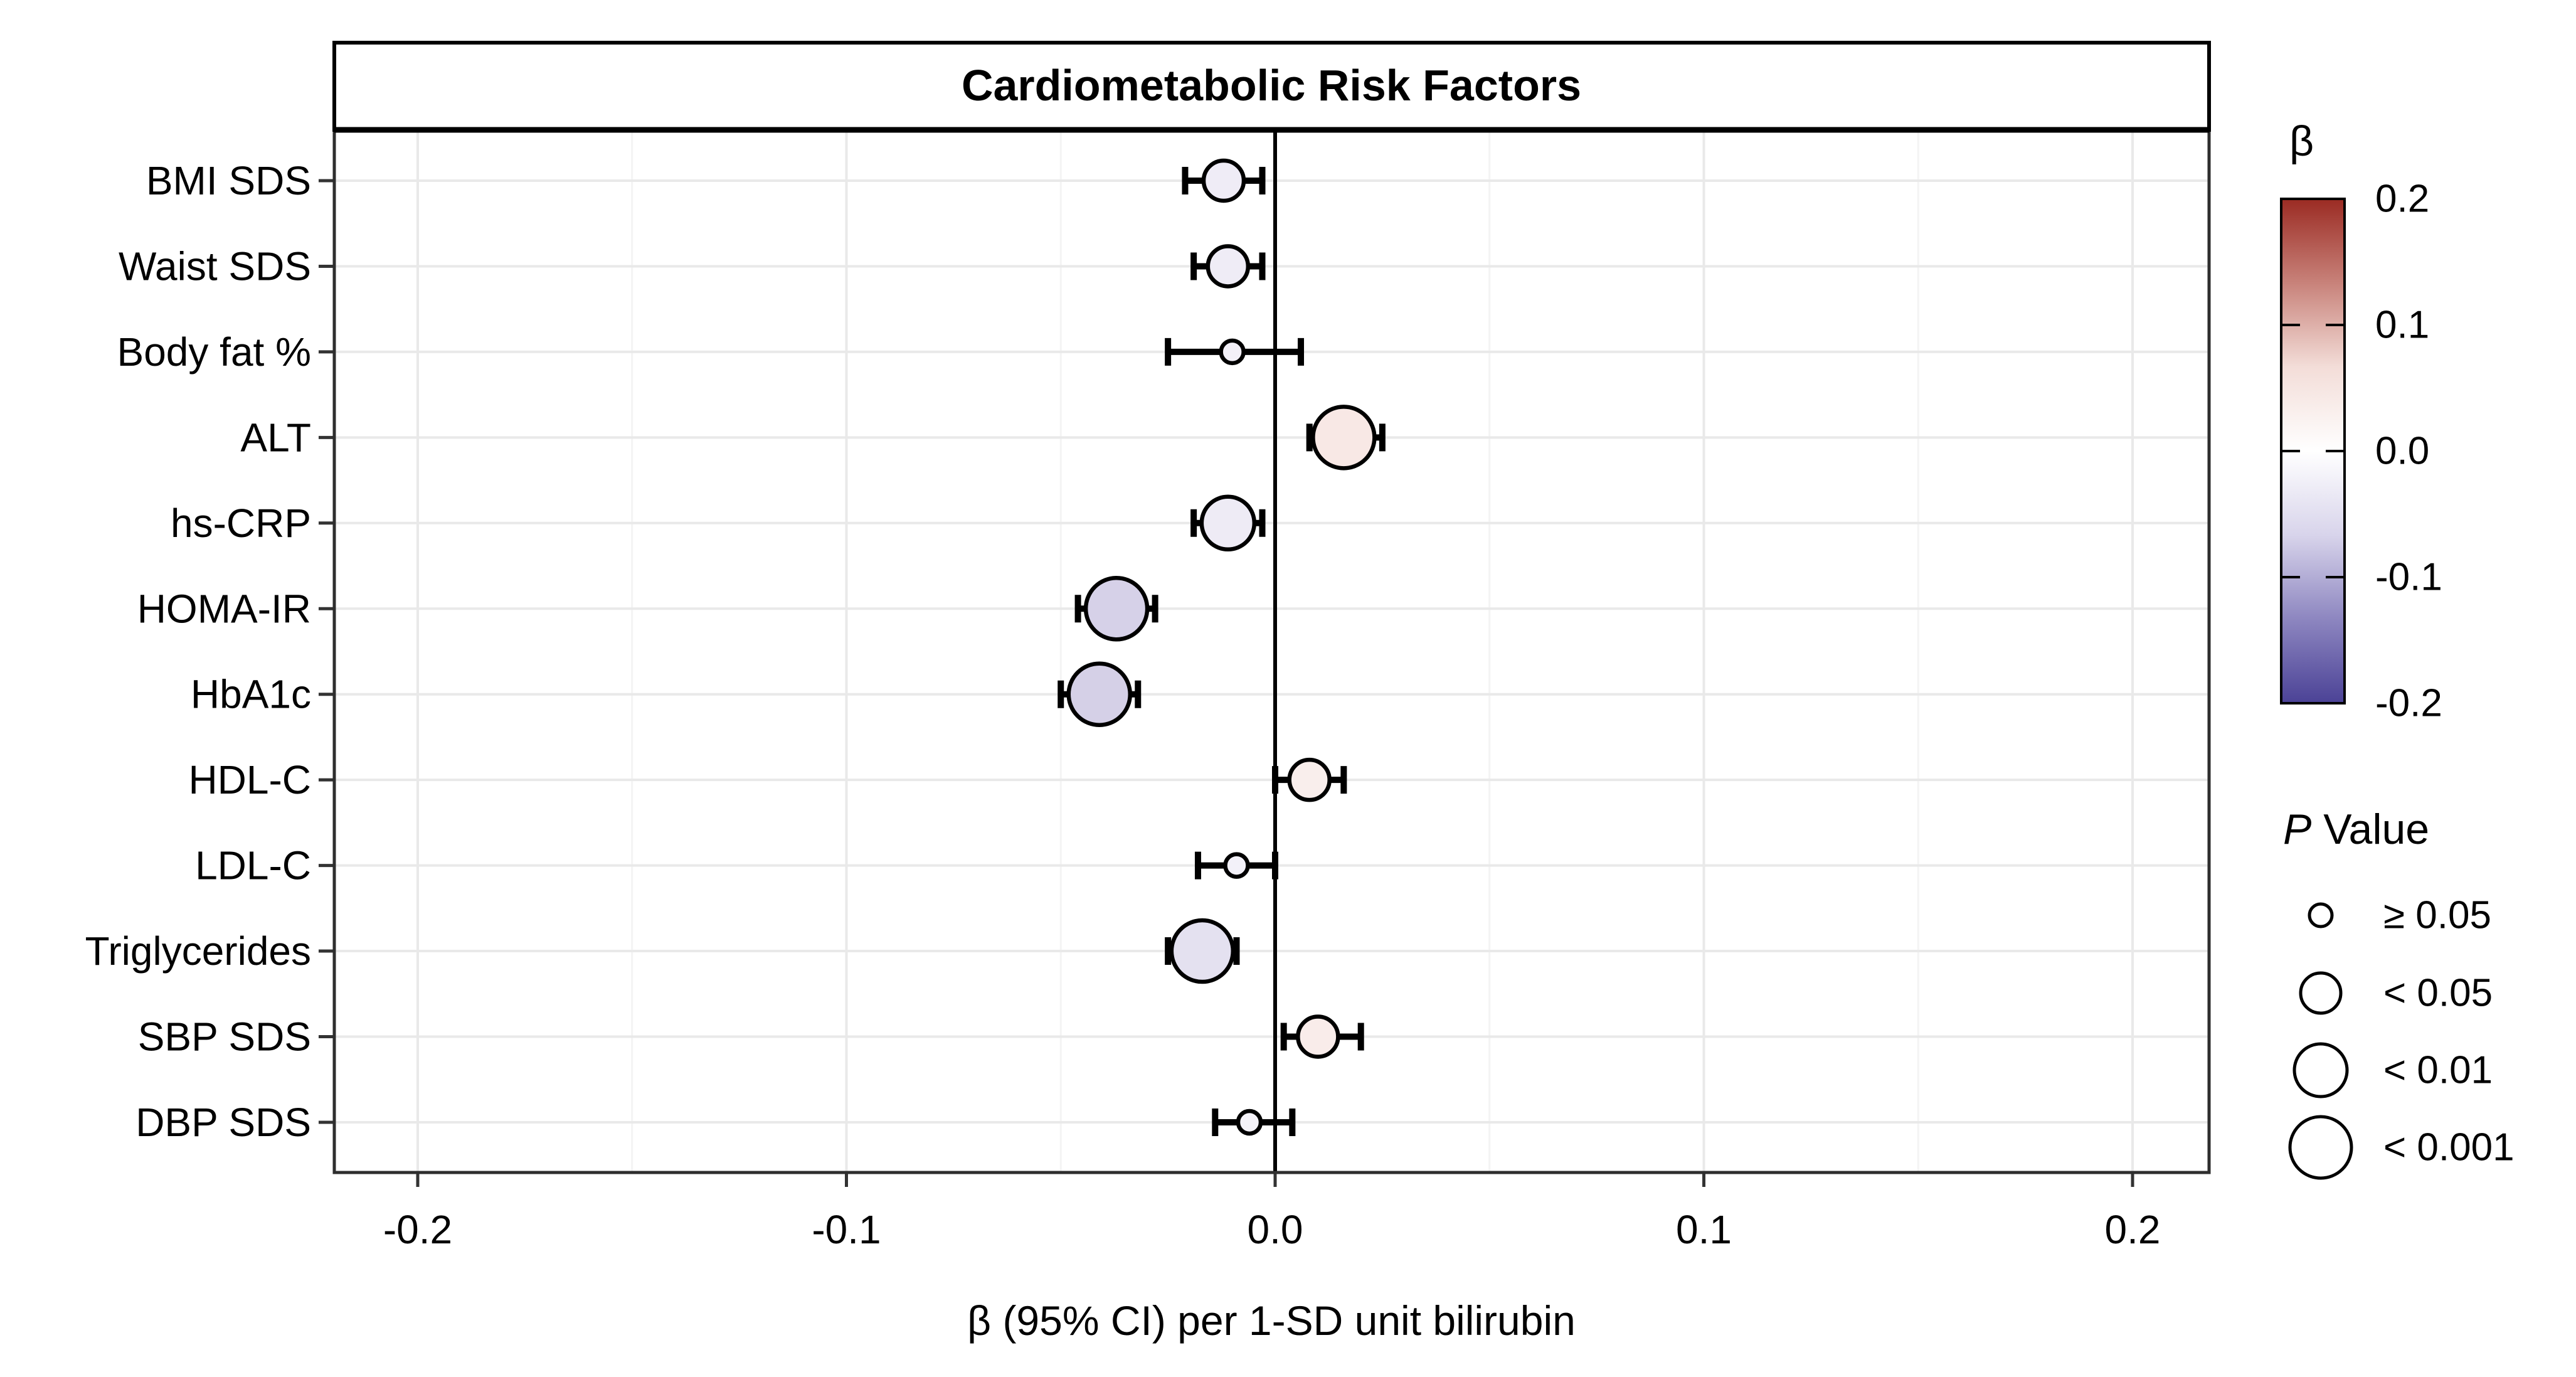  I want to click on point-ALT, so click(1346, 438).